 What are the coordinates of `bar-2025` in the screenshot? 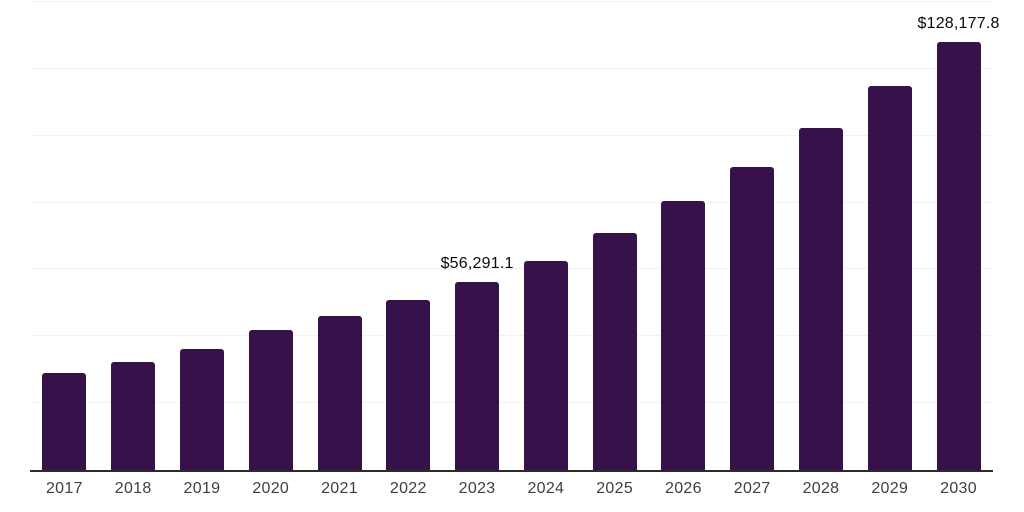 It's located at (614, 351).